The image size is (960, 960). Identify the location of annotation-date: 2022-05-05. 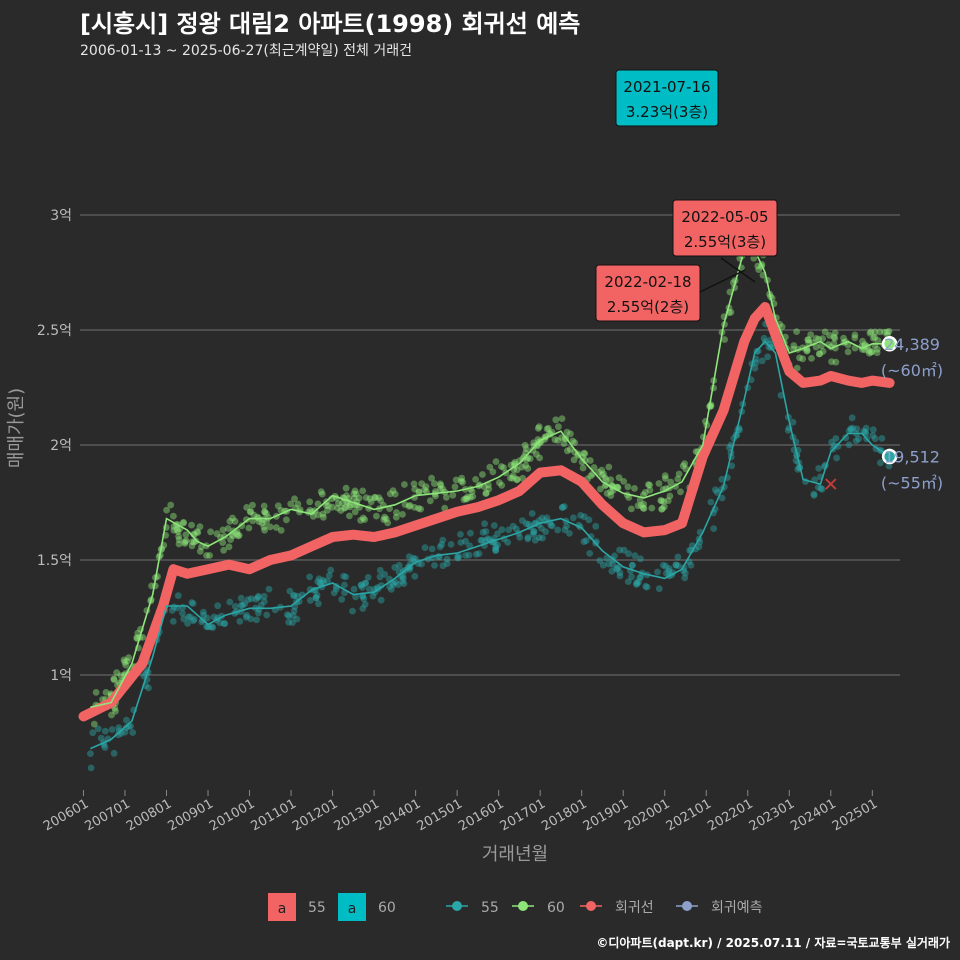
(724, 217).